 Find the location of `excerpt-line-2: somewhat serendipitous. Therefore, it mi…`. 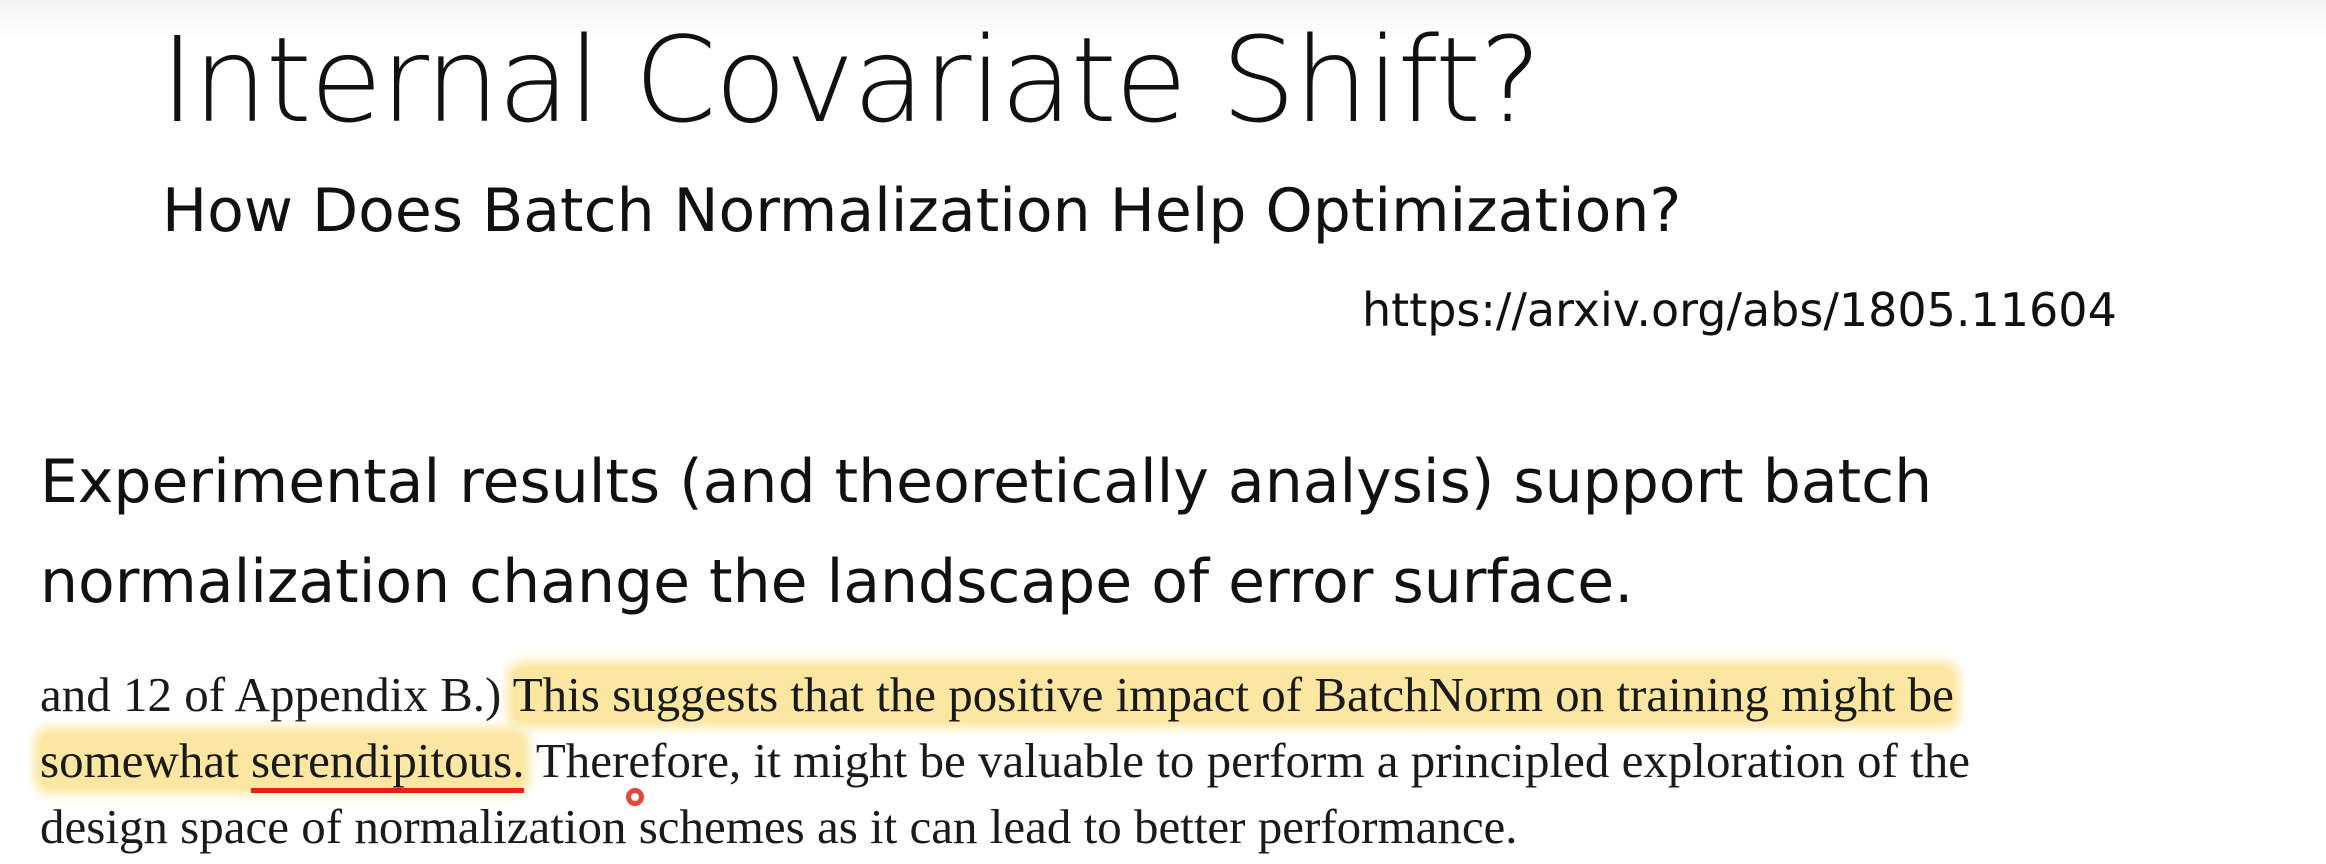

excerpt-line-2: somewhat serendipitous. Therefore, it mi… is located at coordinates (1180, 761).